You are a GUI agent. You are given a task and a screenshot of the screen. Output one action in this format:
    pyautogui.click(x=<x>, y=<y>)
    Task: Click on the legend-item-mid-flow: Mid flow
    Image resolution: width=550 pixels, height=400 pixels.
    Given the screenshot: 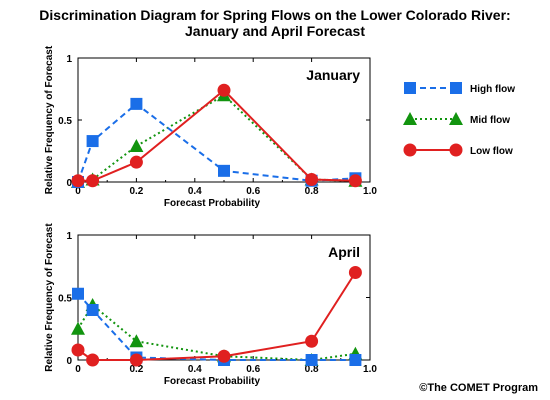 What is the action you would take?
    pyautogui.click(x=456, y=119)
    